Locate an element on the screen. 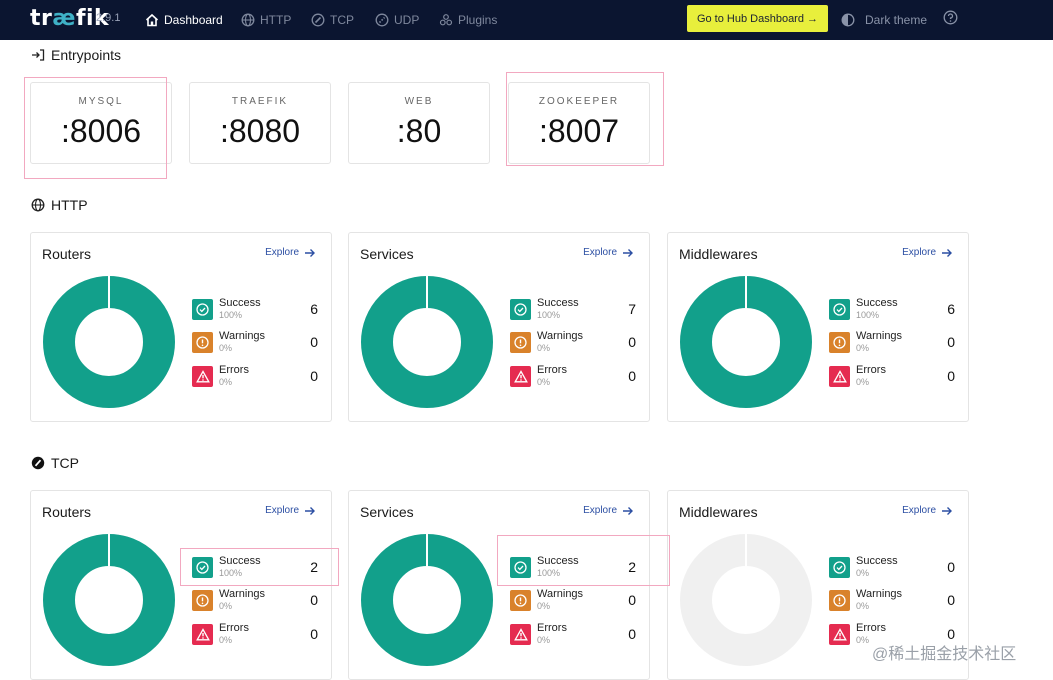 Image resolution: width=1053 pixels, height=680 pixels. tcp-title: TCP is located at coordinates (65, 463).